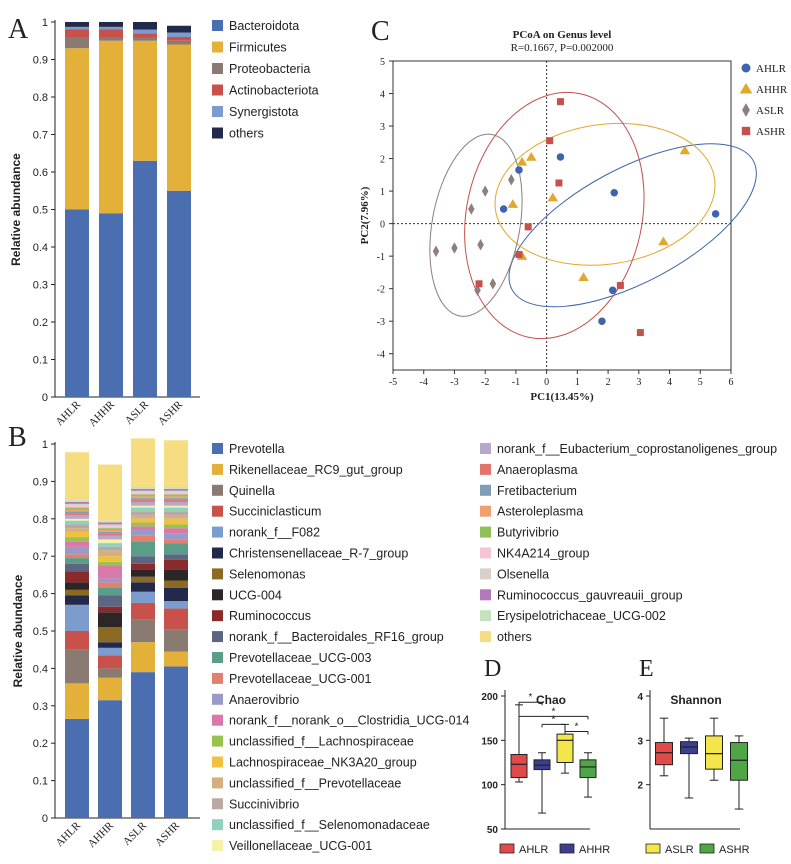 The width and height of the screenshot is (791, 864). Describe the element at coordinates (179, 293) in the screenshot. I see `bar-segment-ashr-bacteroidota` at that location.